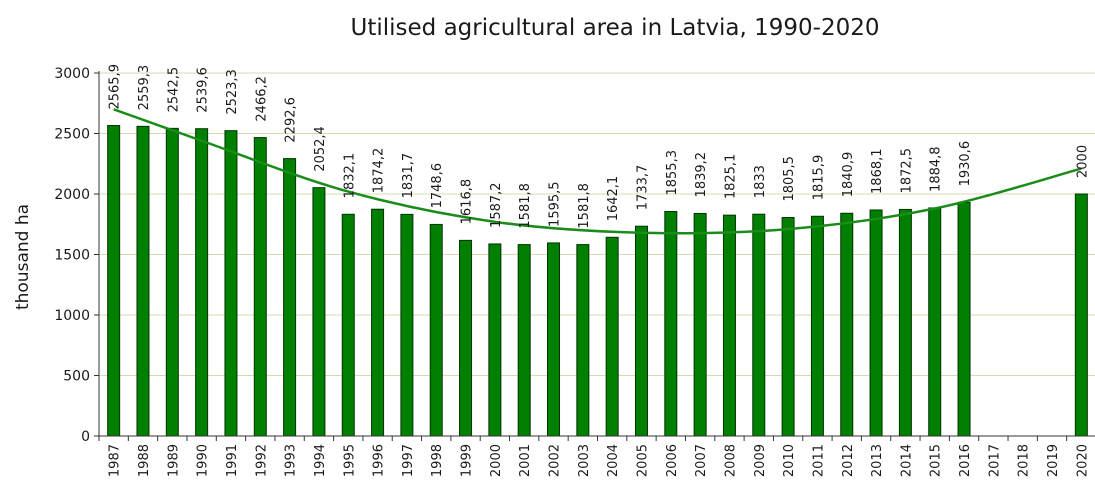 The image size is (1095, 494). Describe the element at coordinates (936, 169) in the screenshot. I see `data-label: 1884,8` at that location.